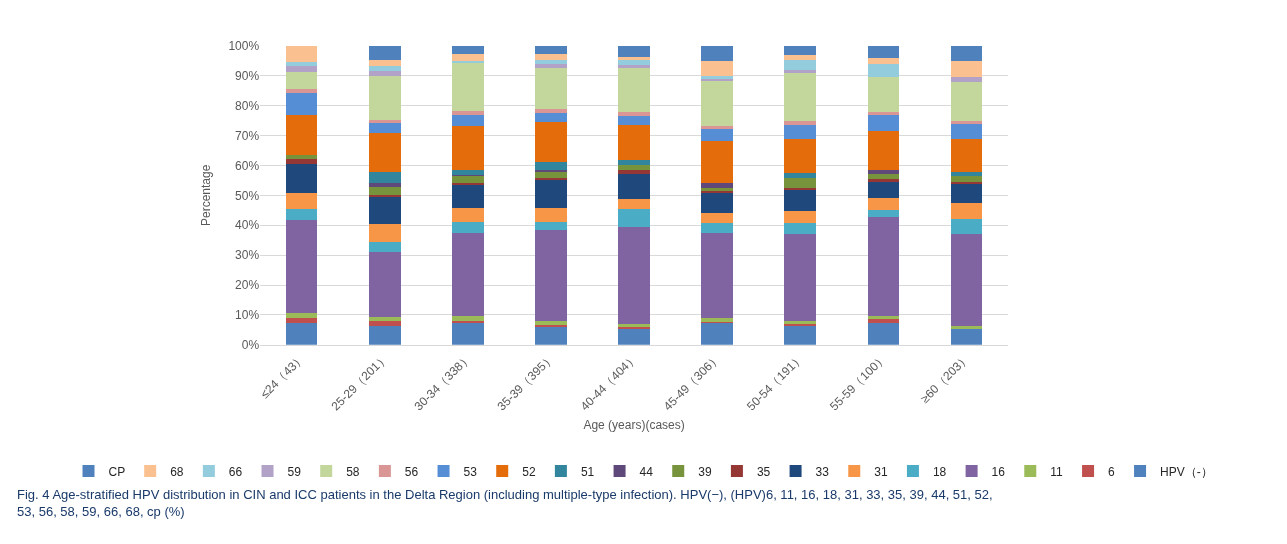  Describe the element at coordinates (247, 135) in the screenshot. I see `y-tick-label: 70%` at that location.